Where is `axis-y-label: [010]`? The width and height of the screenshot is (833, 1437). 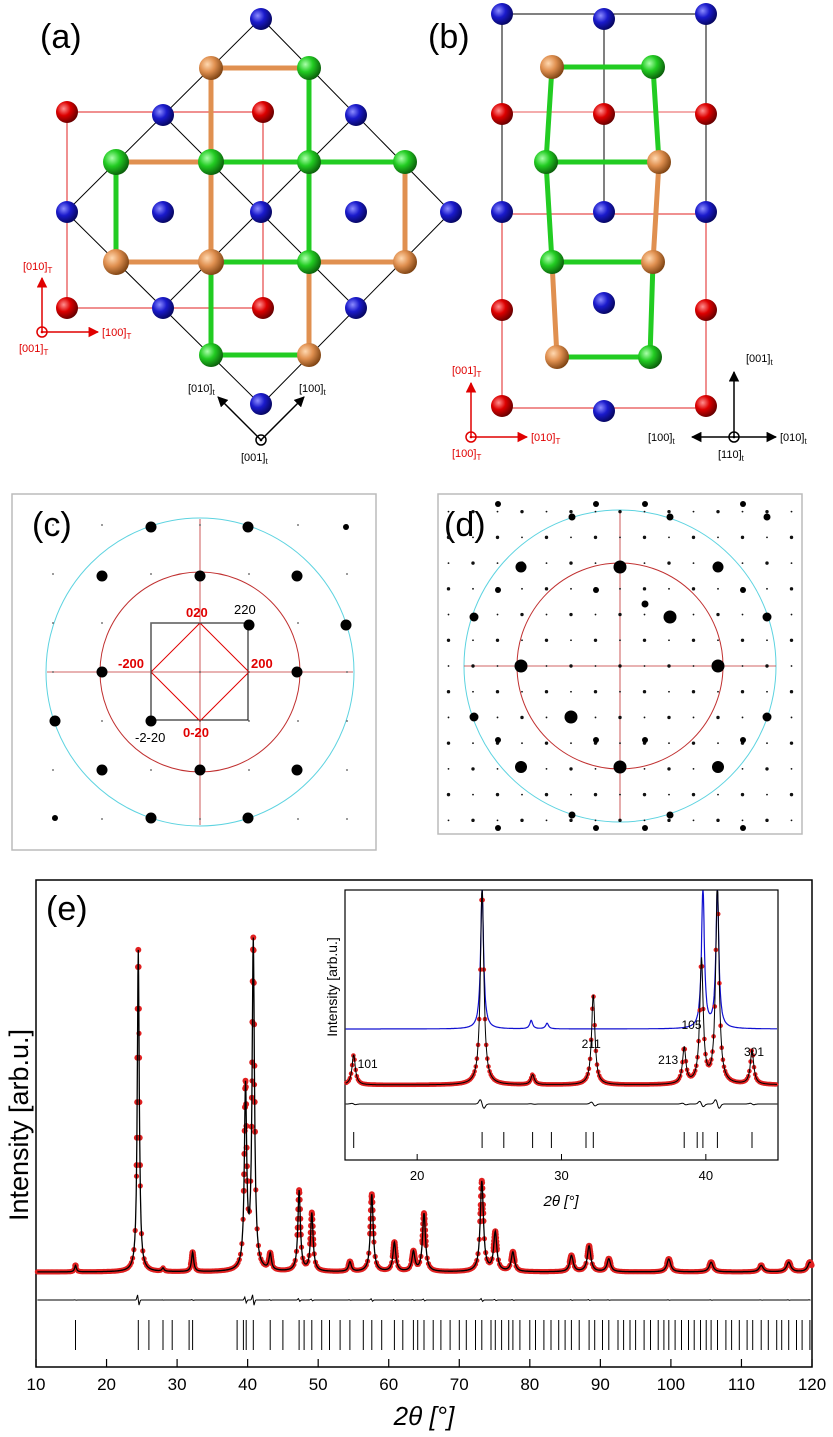
axis-y-label: [010] is located at coordinates (35, 267).